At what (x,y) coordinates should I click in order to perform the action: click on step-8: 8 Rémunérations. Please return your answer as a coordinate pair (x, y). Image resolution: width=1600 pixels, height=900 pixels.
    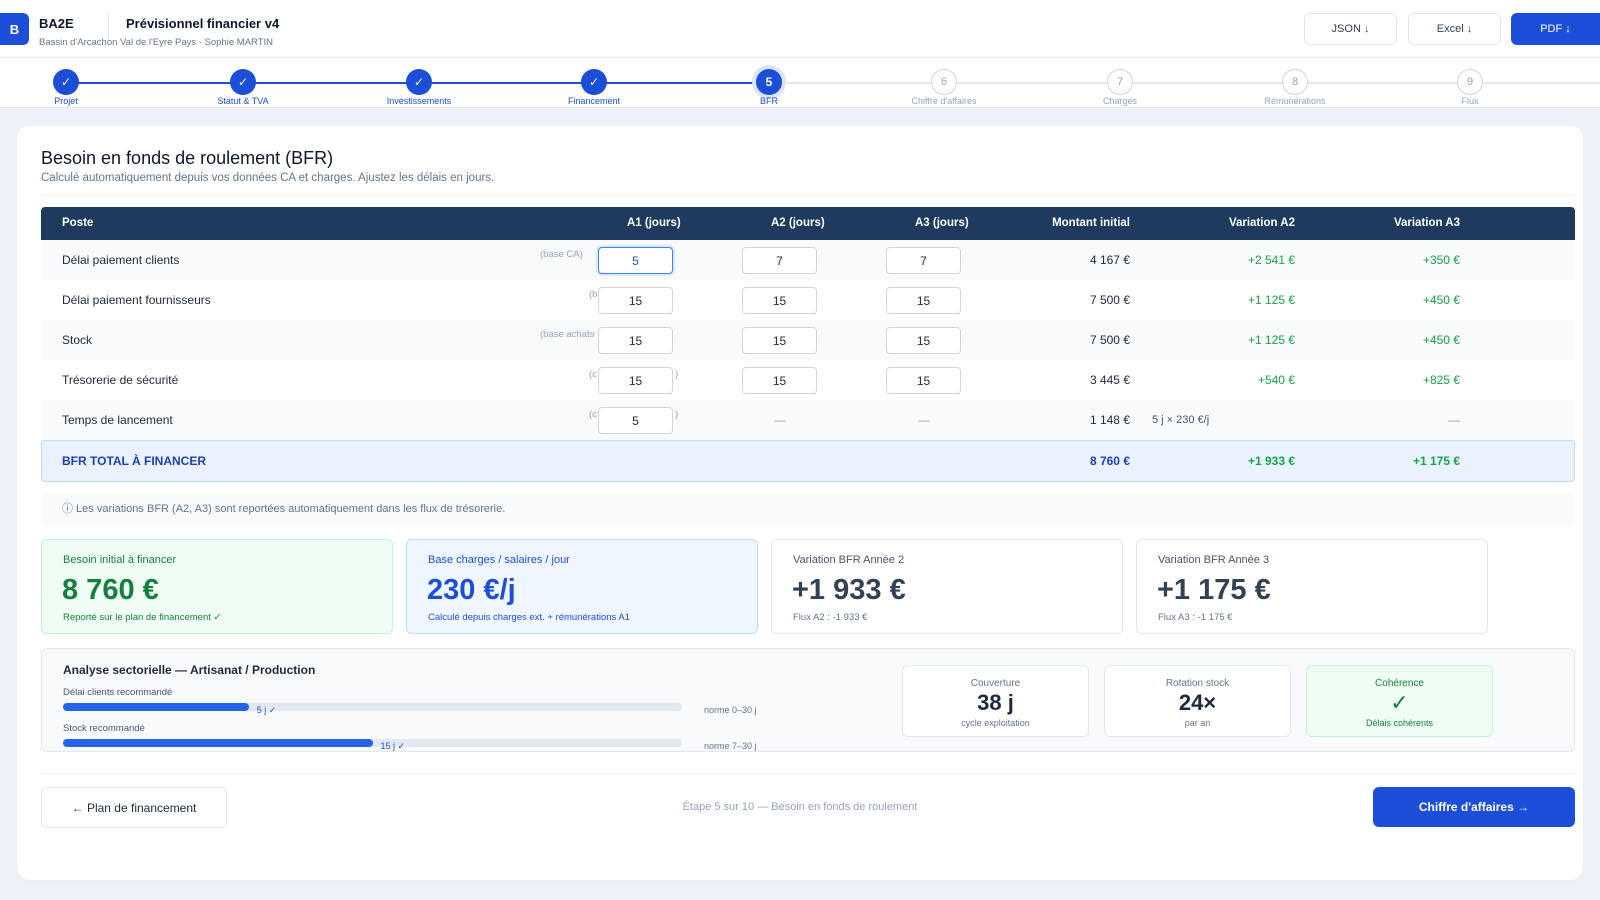
    Looking at the image, I should click on (1295, 87).